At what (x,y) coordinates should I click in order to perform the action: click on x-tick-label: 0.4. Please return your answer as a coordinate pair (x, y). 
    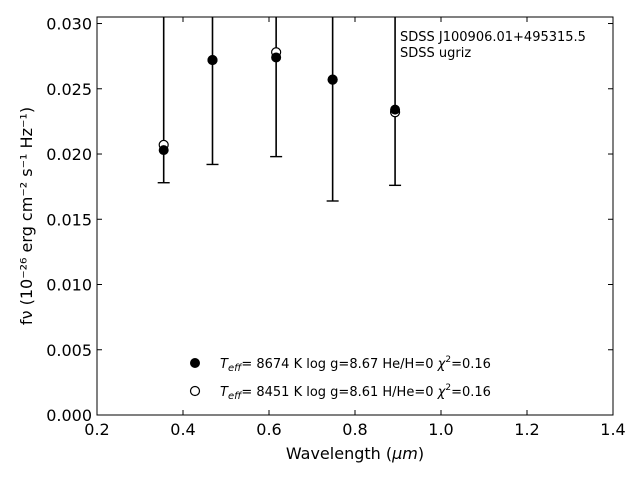
    Looking at the image, I should click on (182, 429).